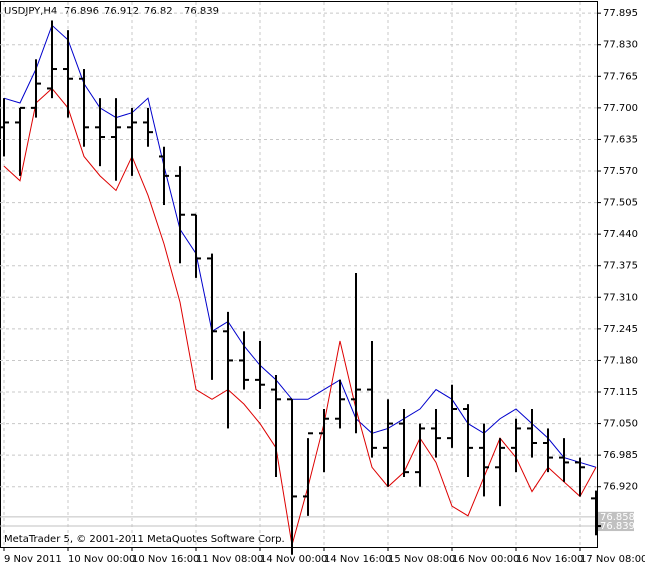 This screenshot has height=570, width=645. Describe the element at coordinates (620, 203) in the screenshot. I see `y-tick-label: 77.505` at that location.